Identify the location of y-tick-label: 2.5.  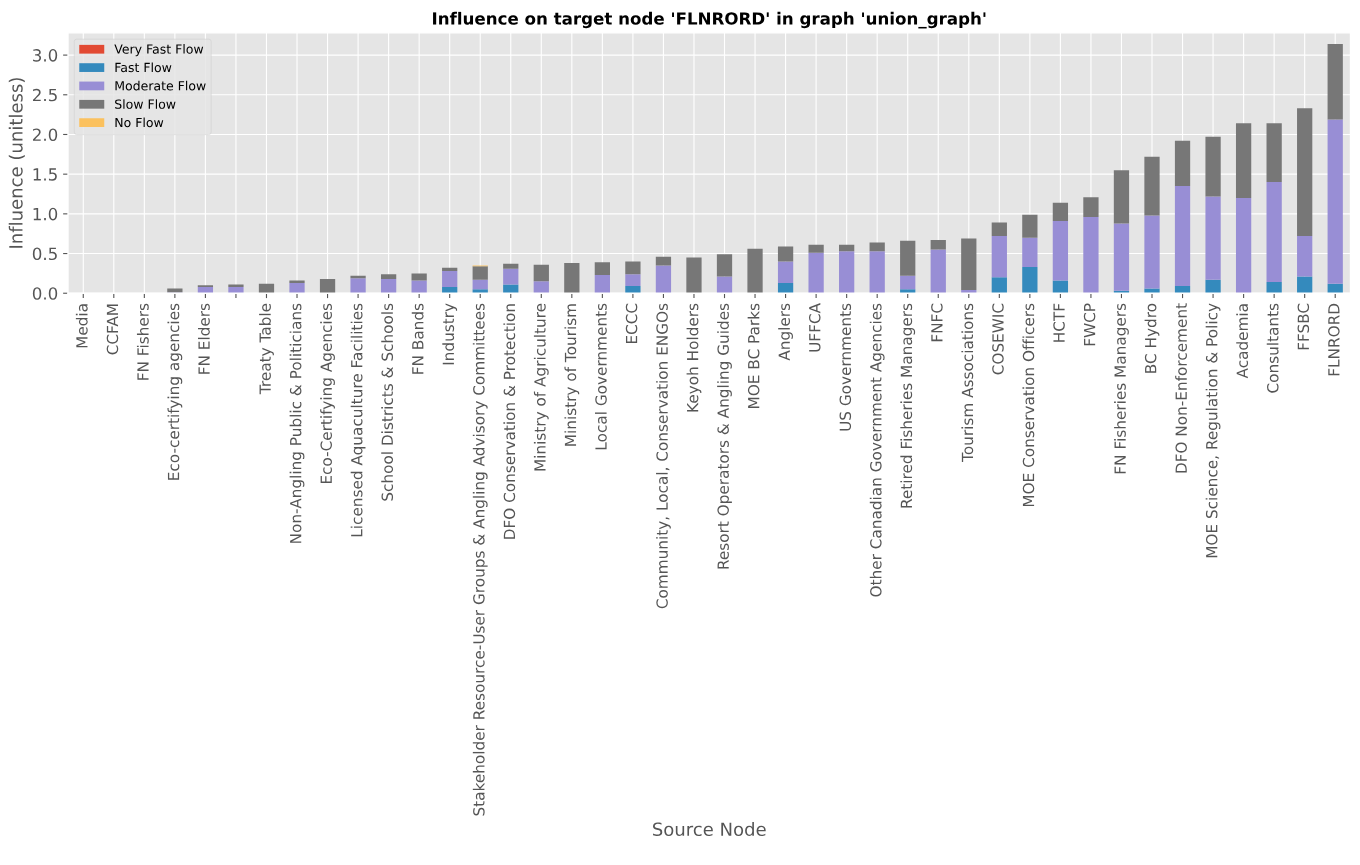
(44, 95).